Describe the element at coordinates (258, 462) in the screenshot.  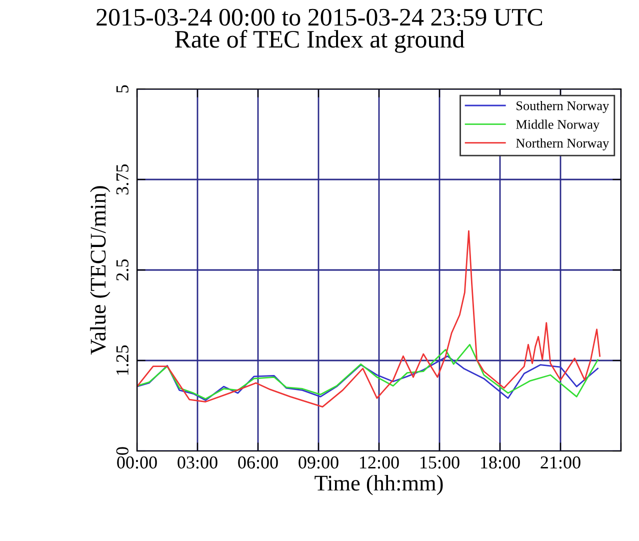
I see `x-tick-label: 06:00` at that location.